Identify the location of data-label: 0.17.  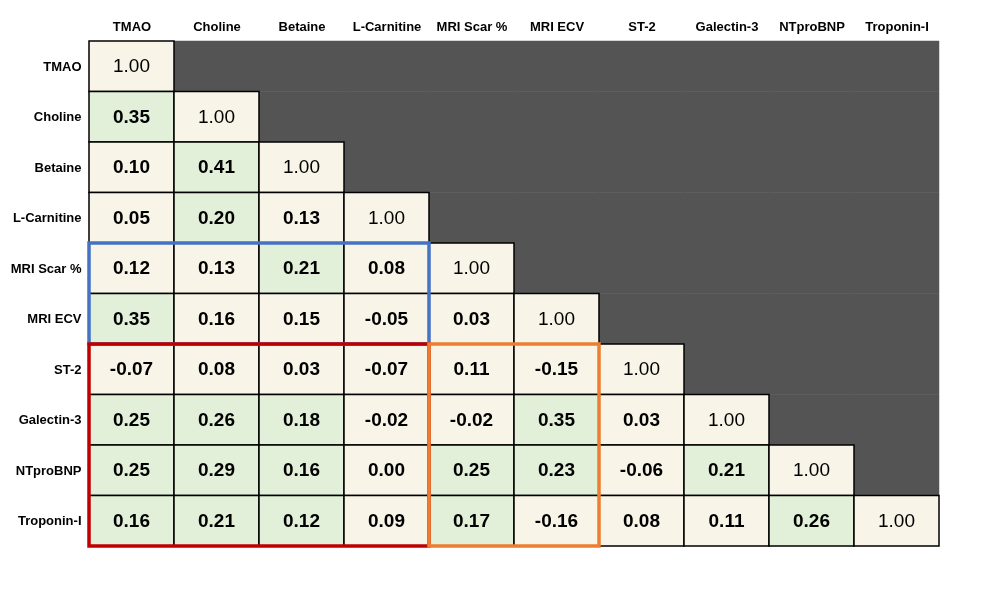
(471, 520).